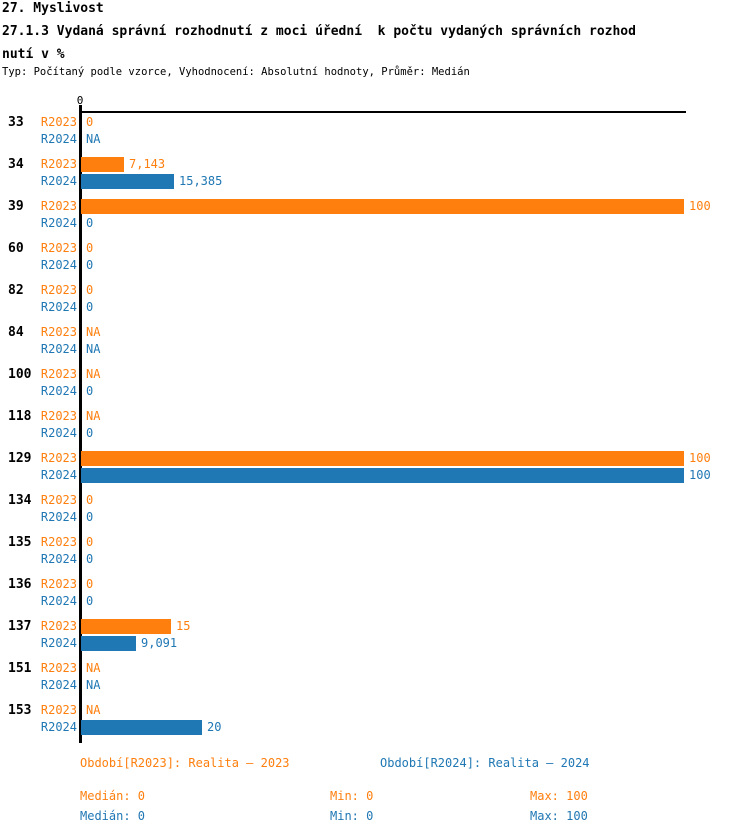 The width and height of the screenshot is (750, 834). Describe the element at coordinates (20, 500) in the screenshot. I see `category-label: 134` at that location.